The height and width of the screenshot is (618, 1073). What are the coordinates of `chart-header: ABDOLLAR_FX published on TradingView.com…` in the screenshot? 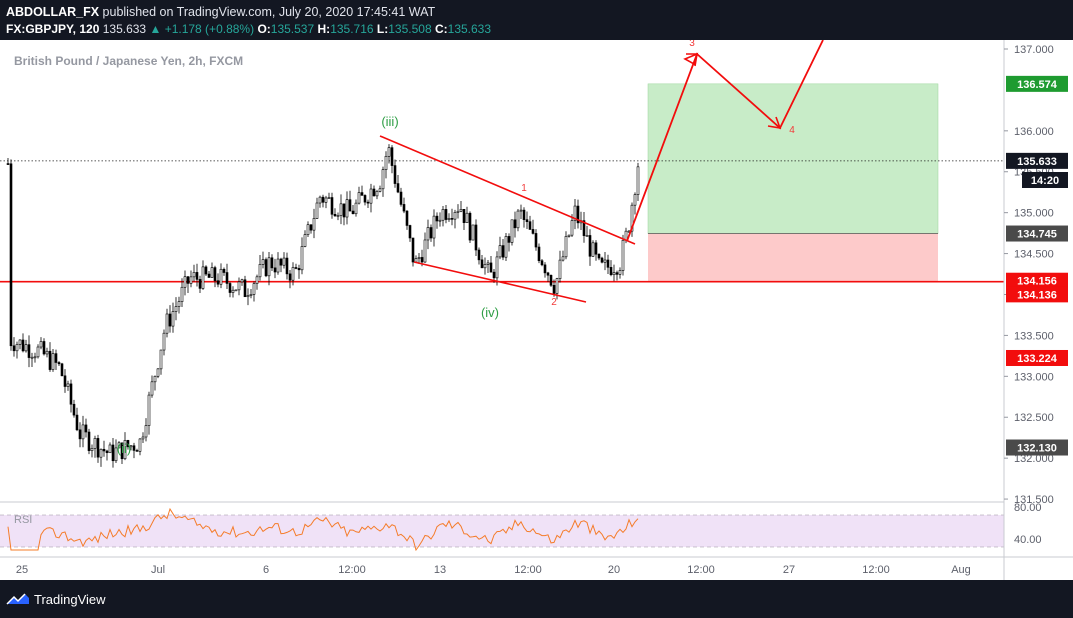 It's located at (536, 20).